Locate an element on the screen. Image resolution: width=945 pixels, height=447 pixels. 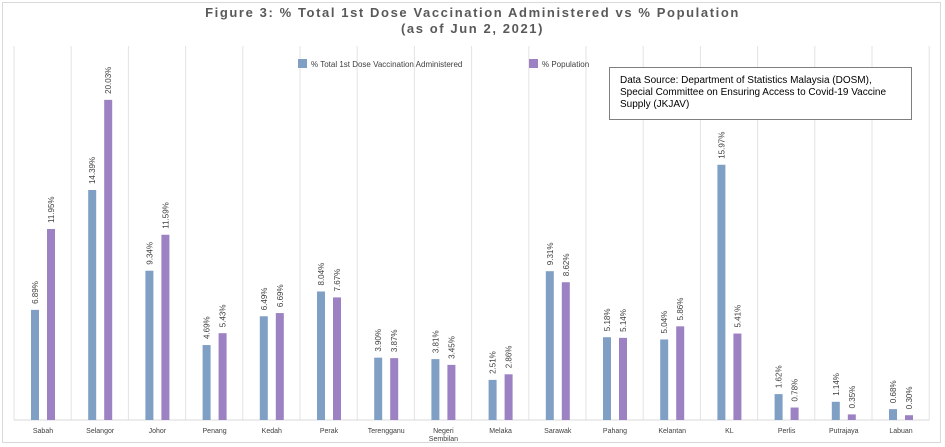
data-label: 0.35% is located at coordinates (852, 397).